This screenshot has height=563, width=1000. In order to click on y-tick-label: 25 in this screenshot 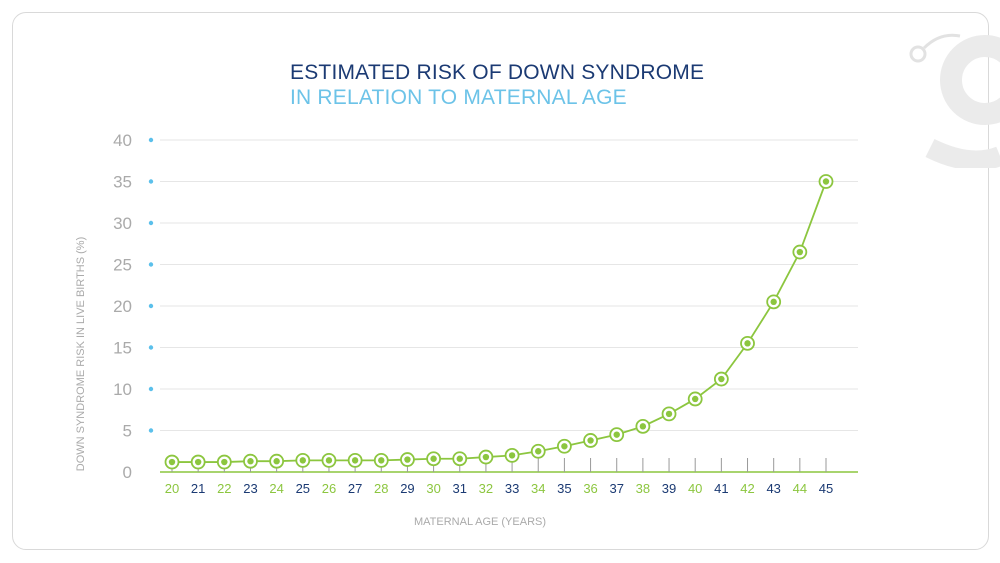, I will do `click(122, 265)`.